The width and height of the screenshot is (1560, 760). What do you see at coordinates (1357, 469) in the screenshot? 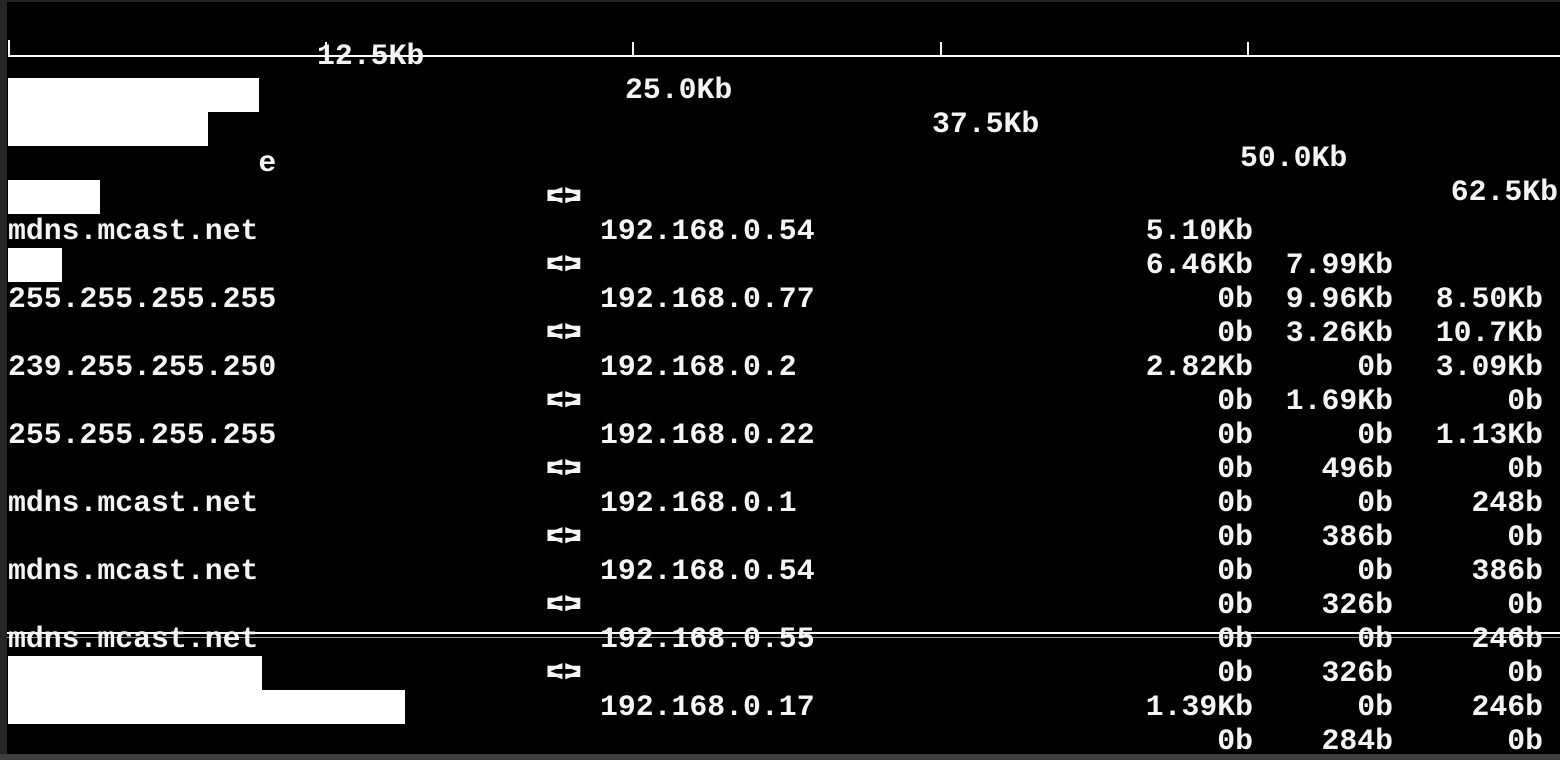
I see `rx-rate-2: 496b` at bounding box center [1357, 469].